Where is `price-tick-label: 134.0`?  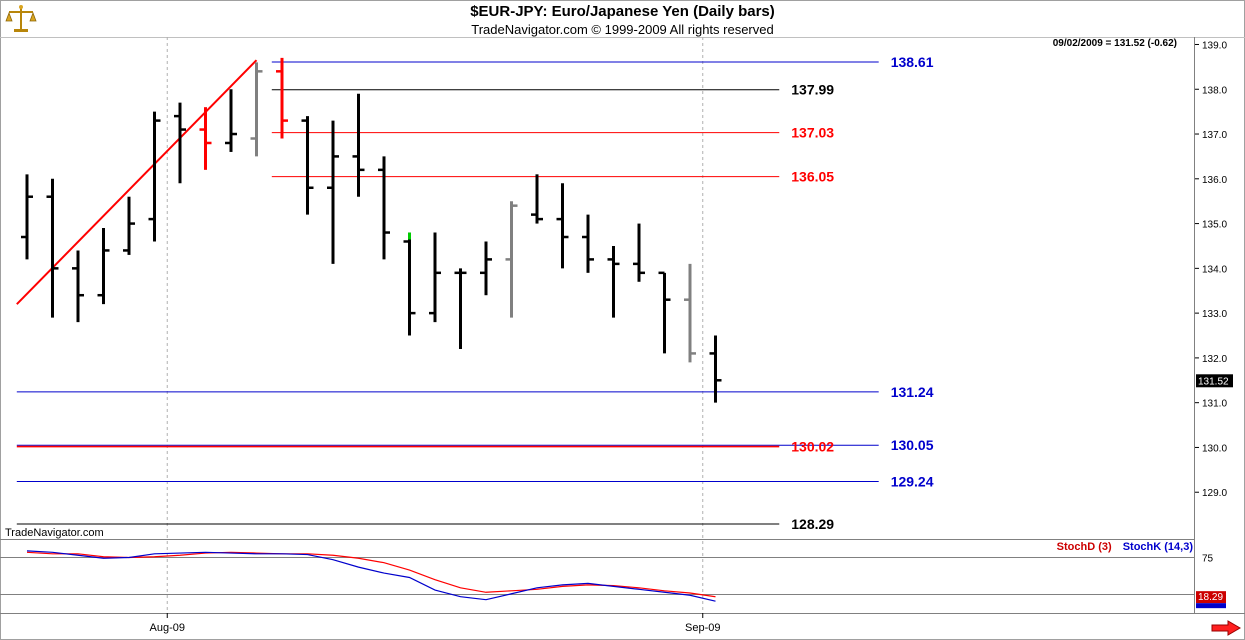
price-tick-label: 134.0 is located at coordinates (1214, 269).